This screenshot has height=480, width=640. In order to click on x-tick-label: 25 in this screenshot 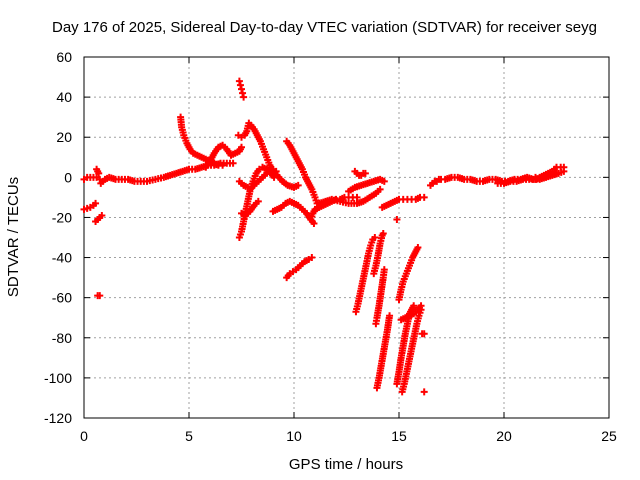, I will do `click(609, 436)`.